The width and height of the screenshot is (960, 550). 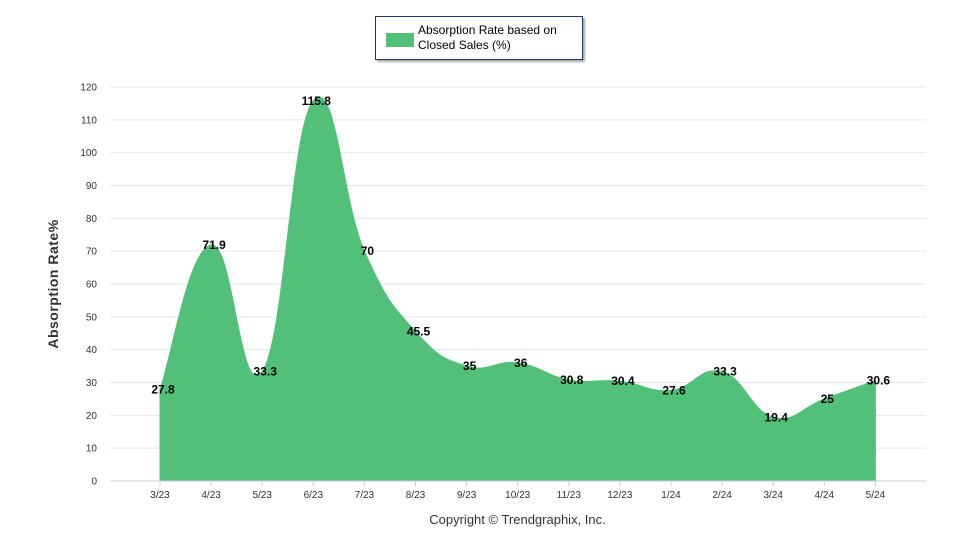 What do you see at coordinates (211, 495) in the screenshot?
I see `x-tick-label: 4/23` at bounding box center [211, 495].